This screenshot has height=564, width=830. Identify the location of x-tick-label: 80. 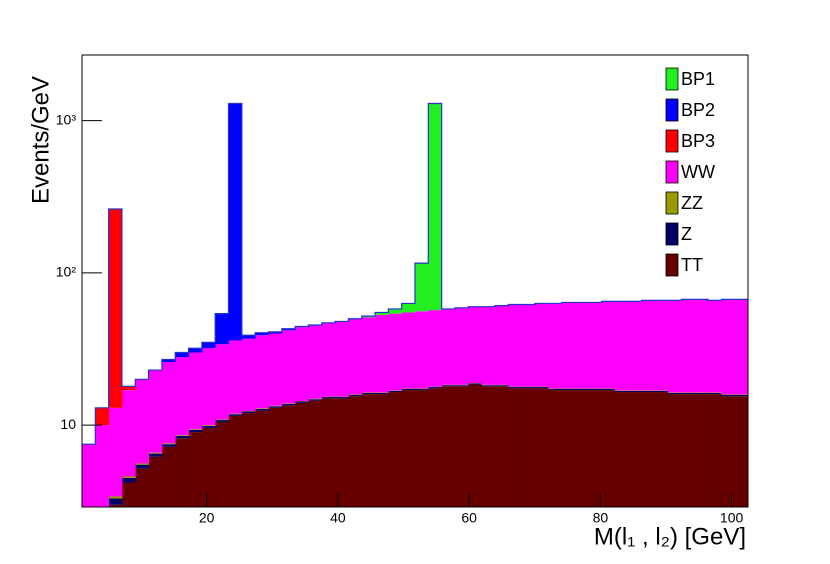
(601, 518).